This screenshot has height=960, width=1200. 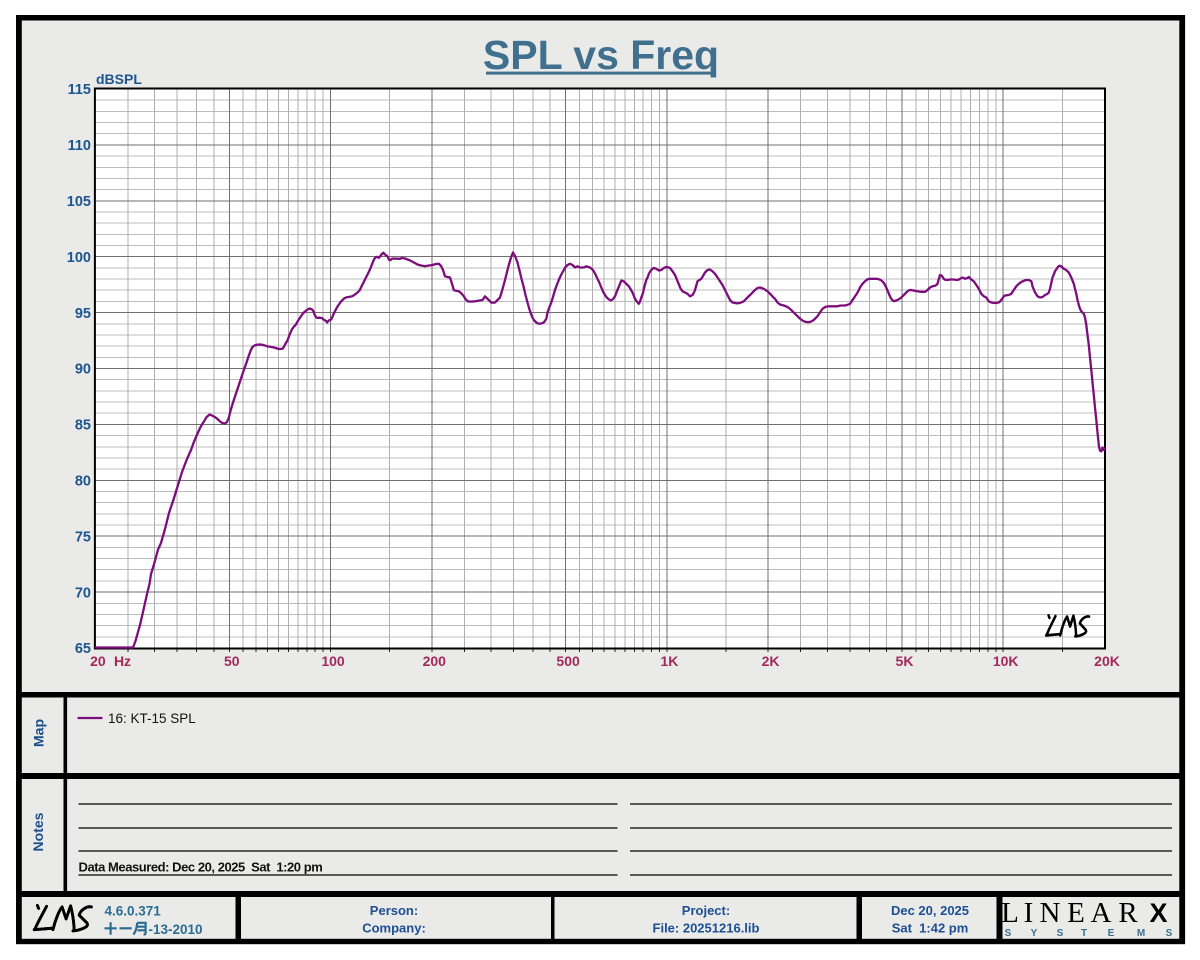 I want to click on svg-text: 200, so click(x=435, y=661).